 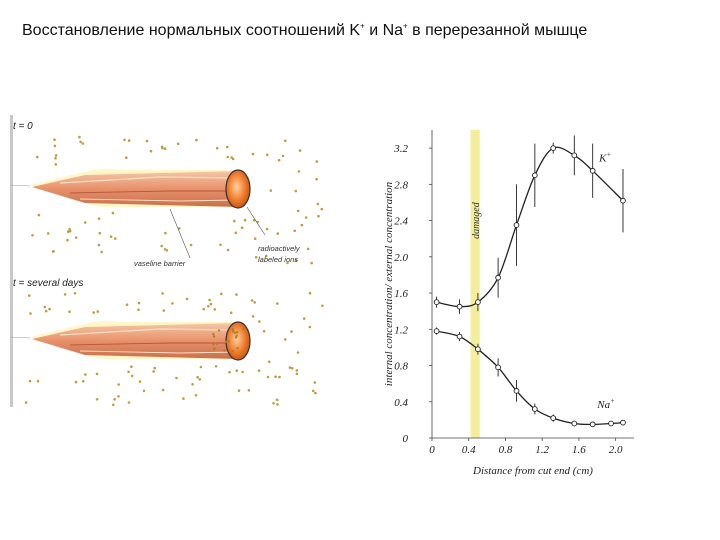 I want to click on y-tick-label: 2.4, so click(x=401, y=222).